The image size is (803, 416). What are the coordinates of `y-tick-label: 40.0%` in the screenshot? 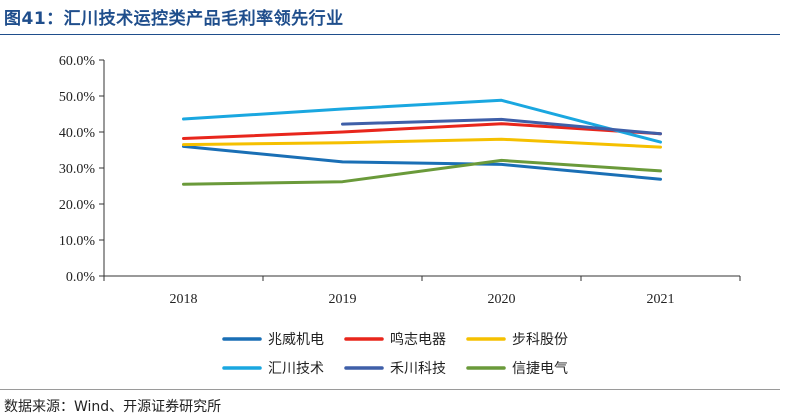 It's located at (77, 133).